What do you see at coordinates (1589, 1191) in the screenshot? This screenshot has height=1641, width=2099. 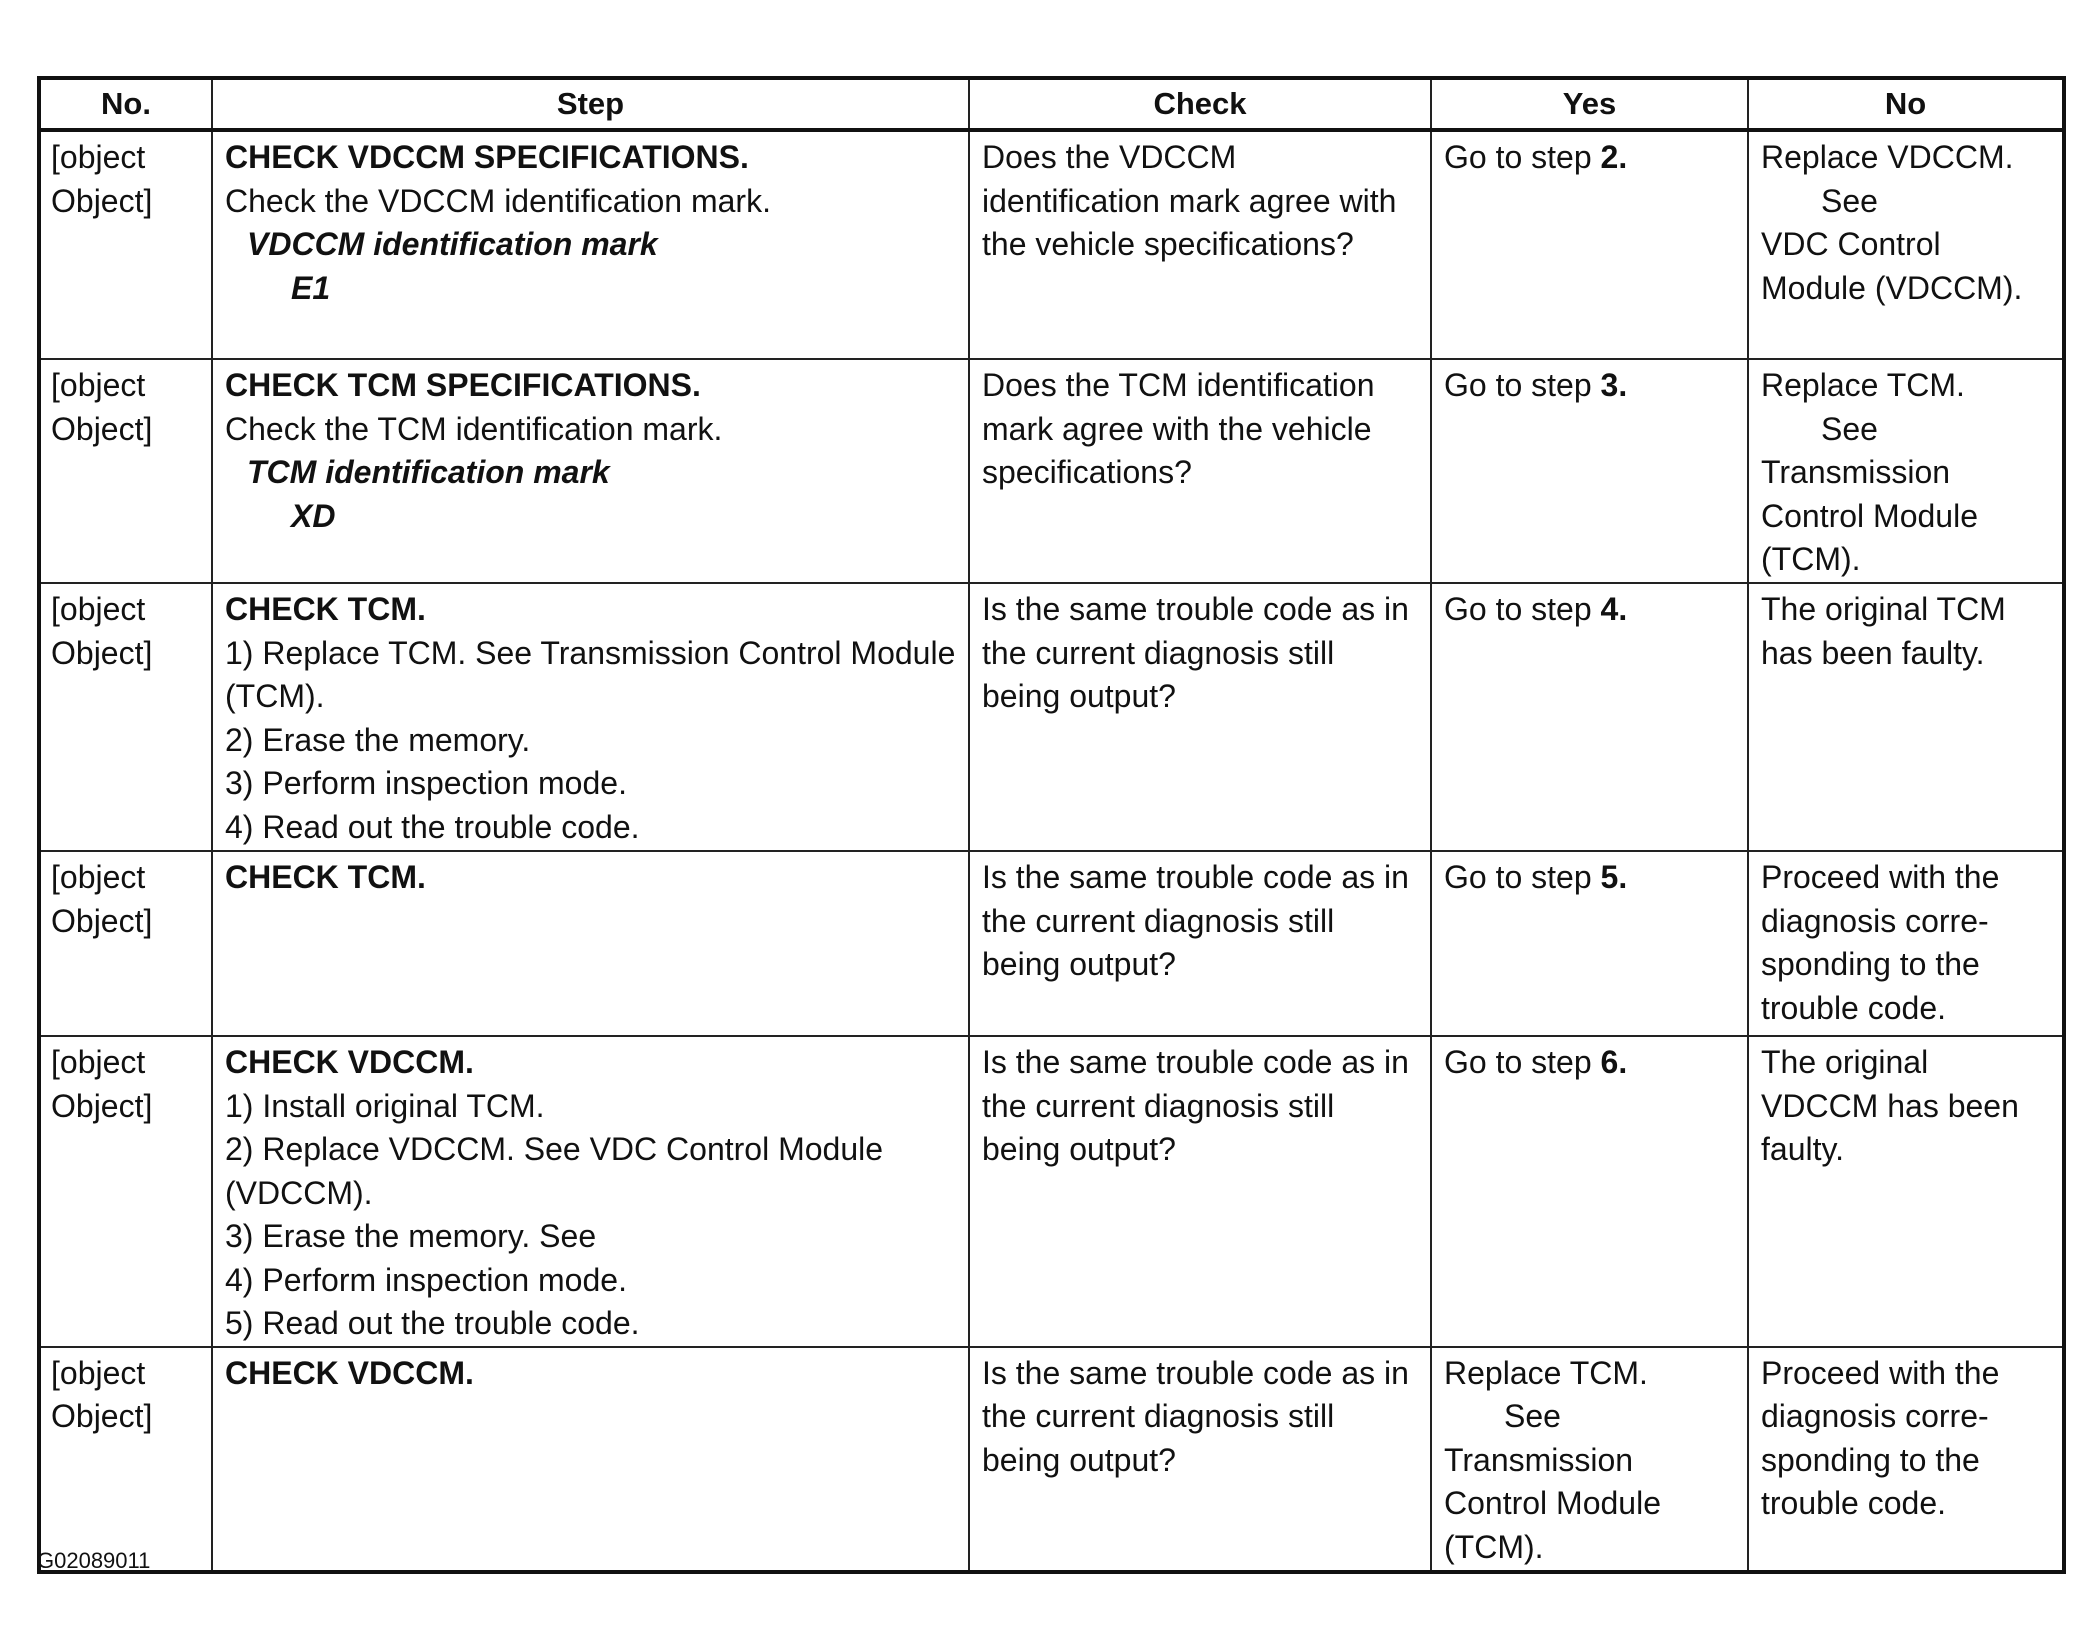 I see `yes-cell: Go to step 6.` at bounding box center [1589, 1191].